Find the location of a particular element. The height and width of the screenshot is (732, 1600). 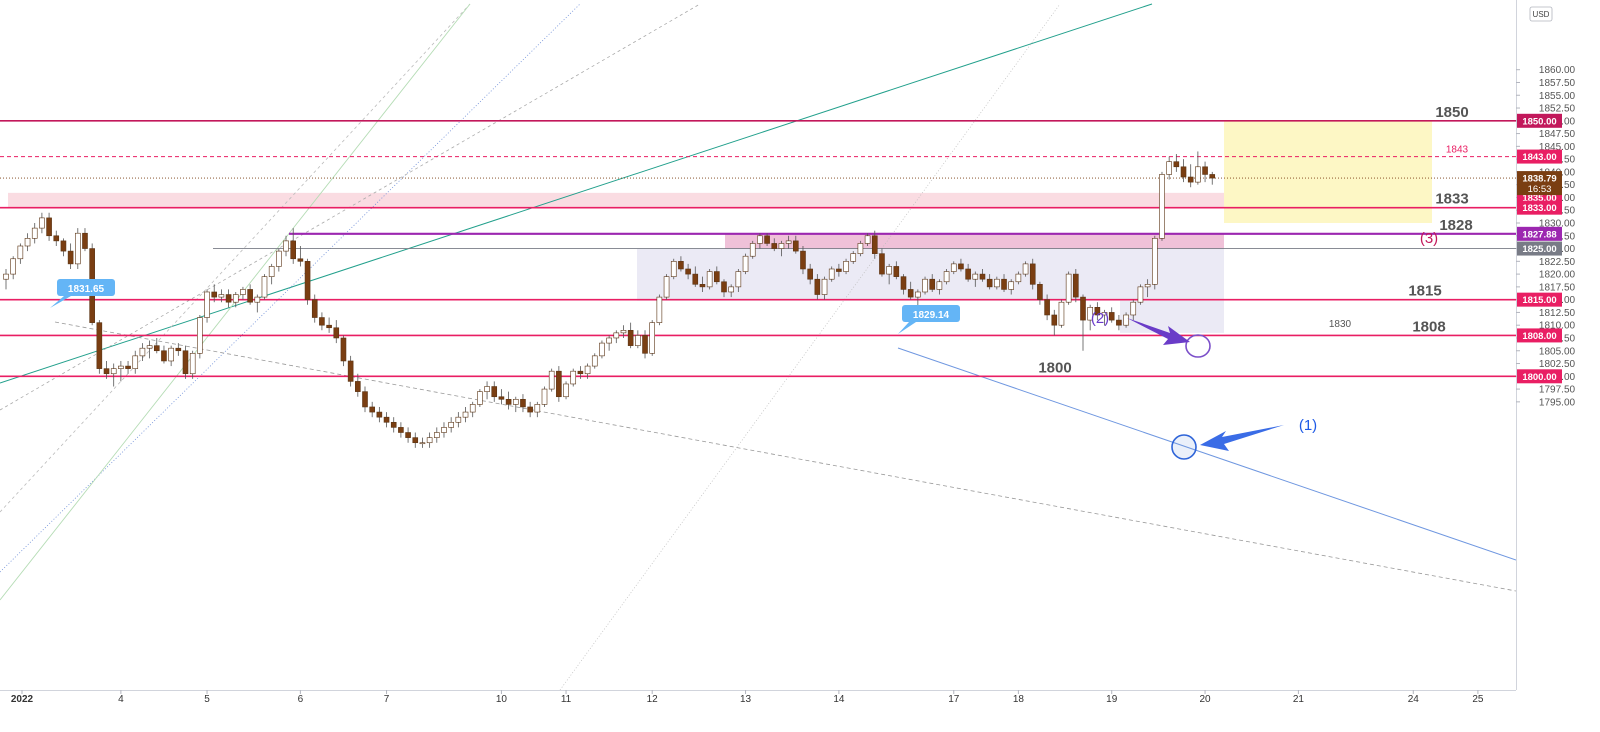

price-tick-label: 1855.00 is located at coordinates (1557, 96).